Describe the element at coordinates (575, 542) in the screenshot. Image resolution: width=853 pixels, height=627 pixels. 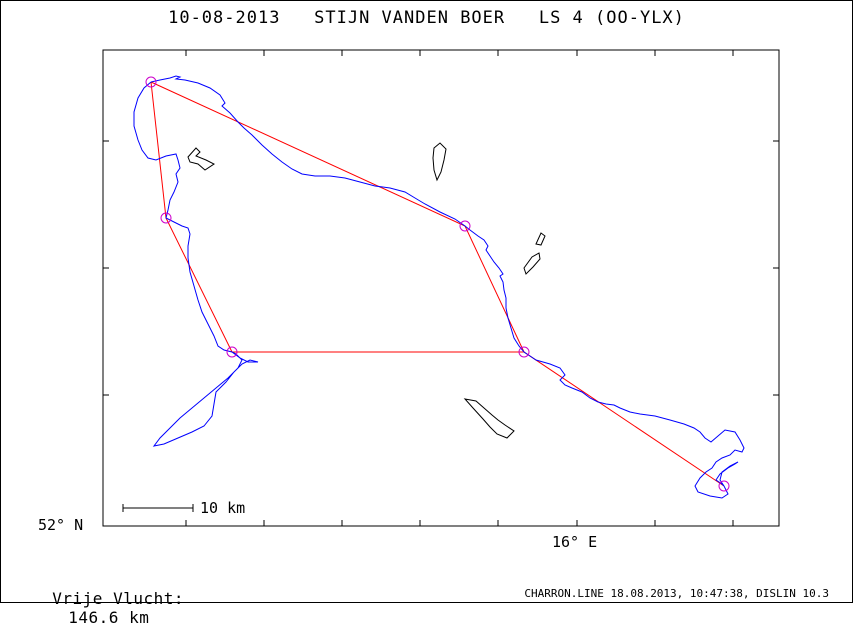
I see `longitude-label: 16° E` at that location.